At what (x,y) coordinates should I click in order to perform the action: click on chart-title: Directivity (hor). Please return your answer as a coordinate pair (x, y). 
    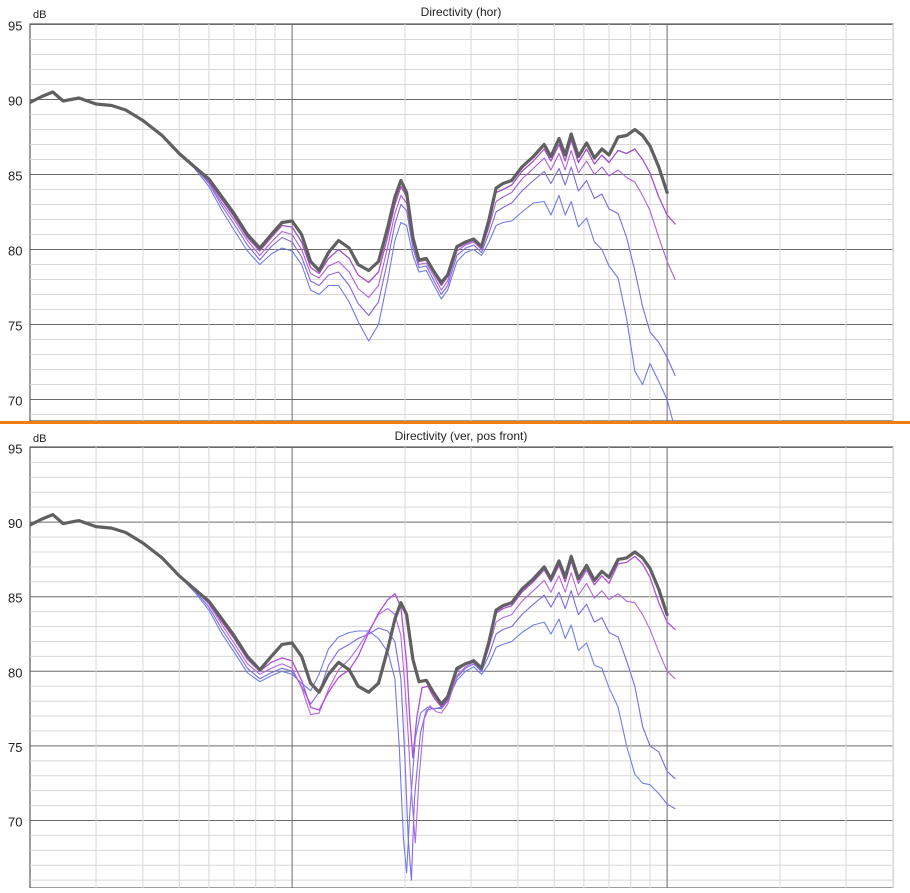
    Looking at the image, I should click on (461, 12).